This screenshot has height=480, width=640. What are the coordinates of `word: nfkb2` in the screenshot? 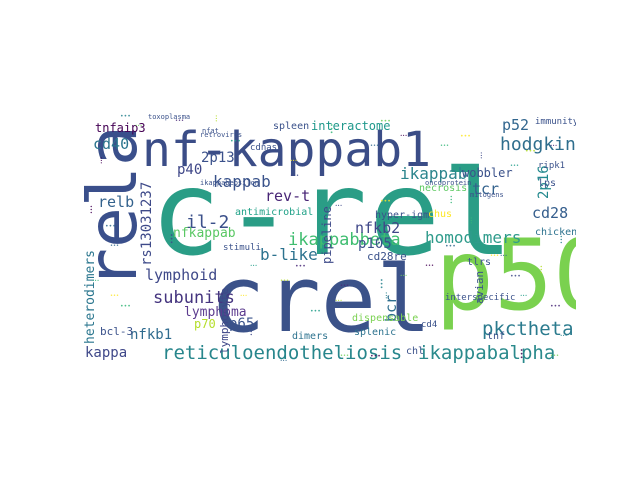 It's located at (378, 228).